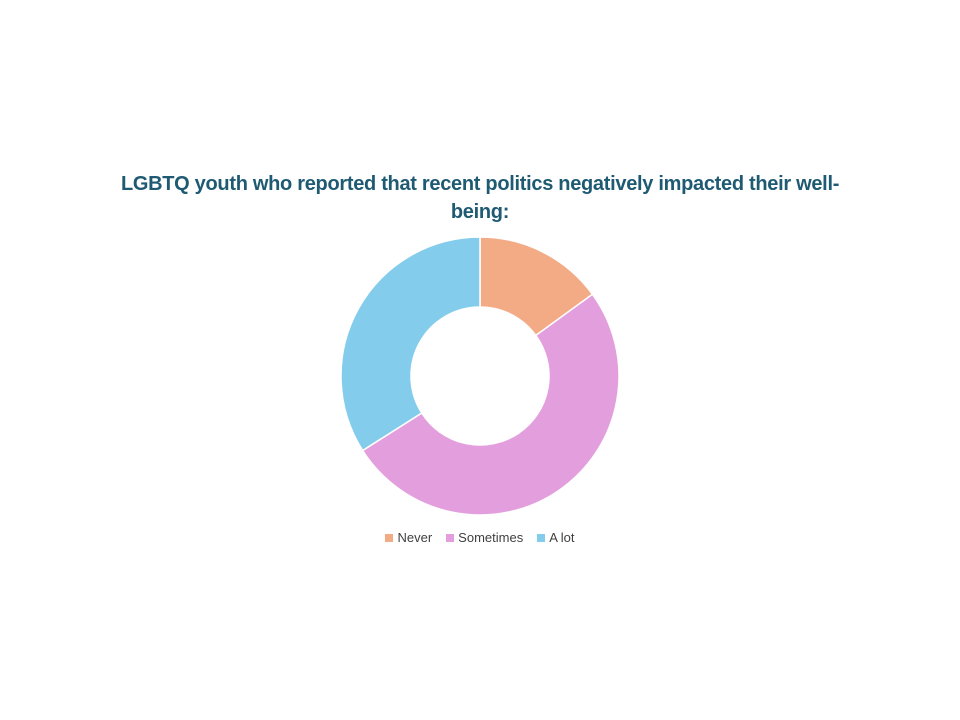 This screenshot has width=960, height=720. I want to click on legend-item-a-lot: A lot, so click(556, 537).